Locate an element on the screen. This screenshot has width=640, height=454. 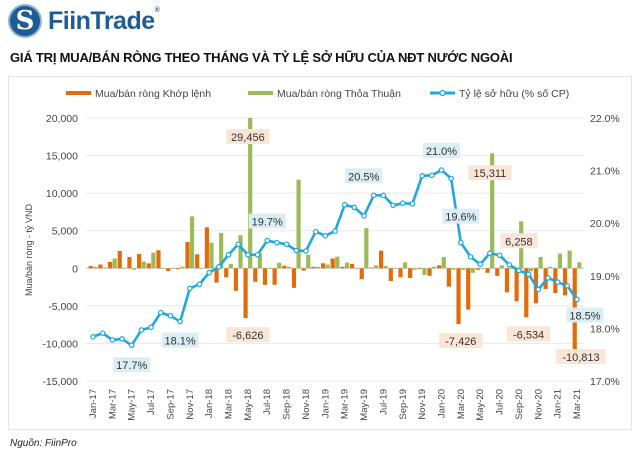
bar-data-label: 6,258 is located at coordinates (519, 242).